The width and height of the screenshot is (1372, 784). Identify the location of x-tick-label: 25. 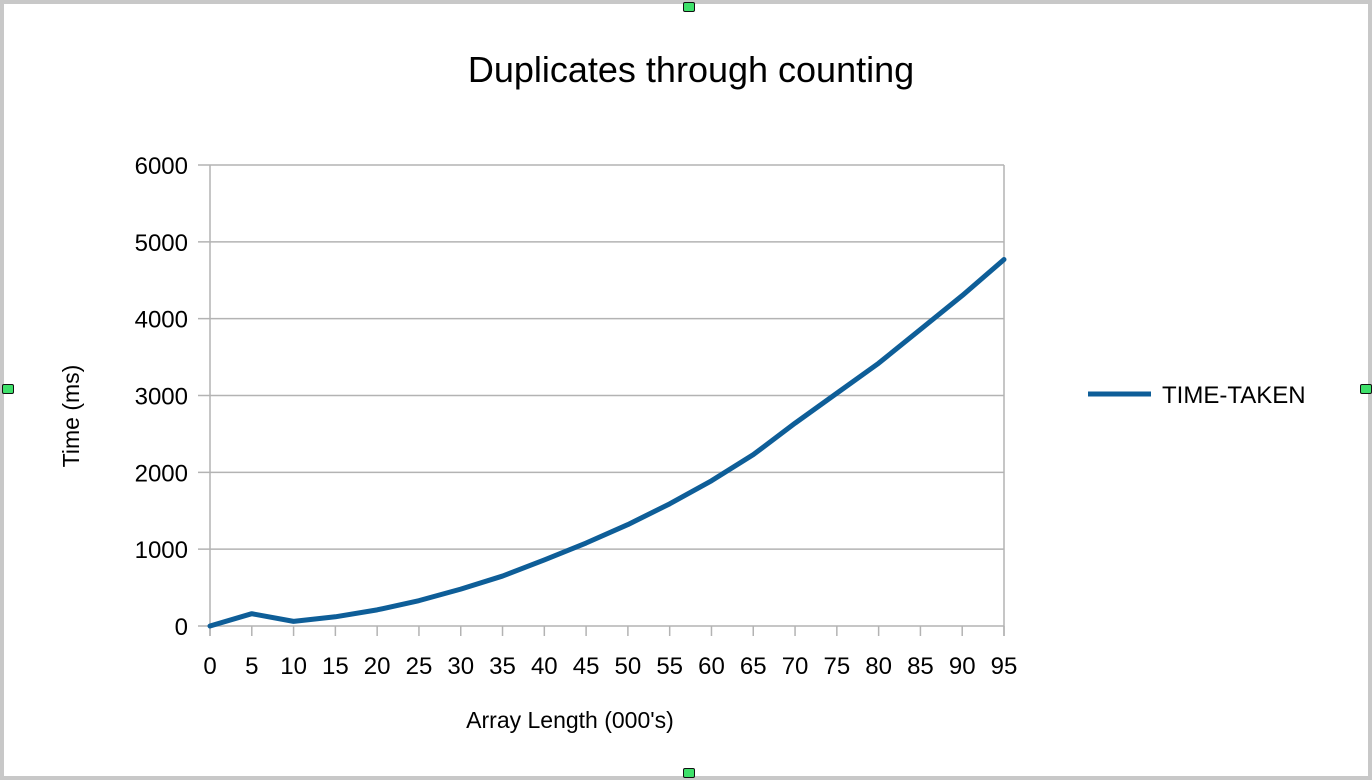
(419, 666).